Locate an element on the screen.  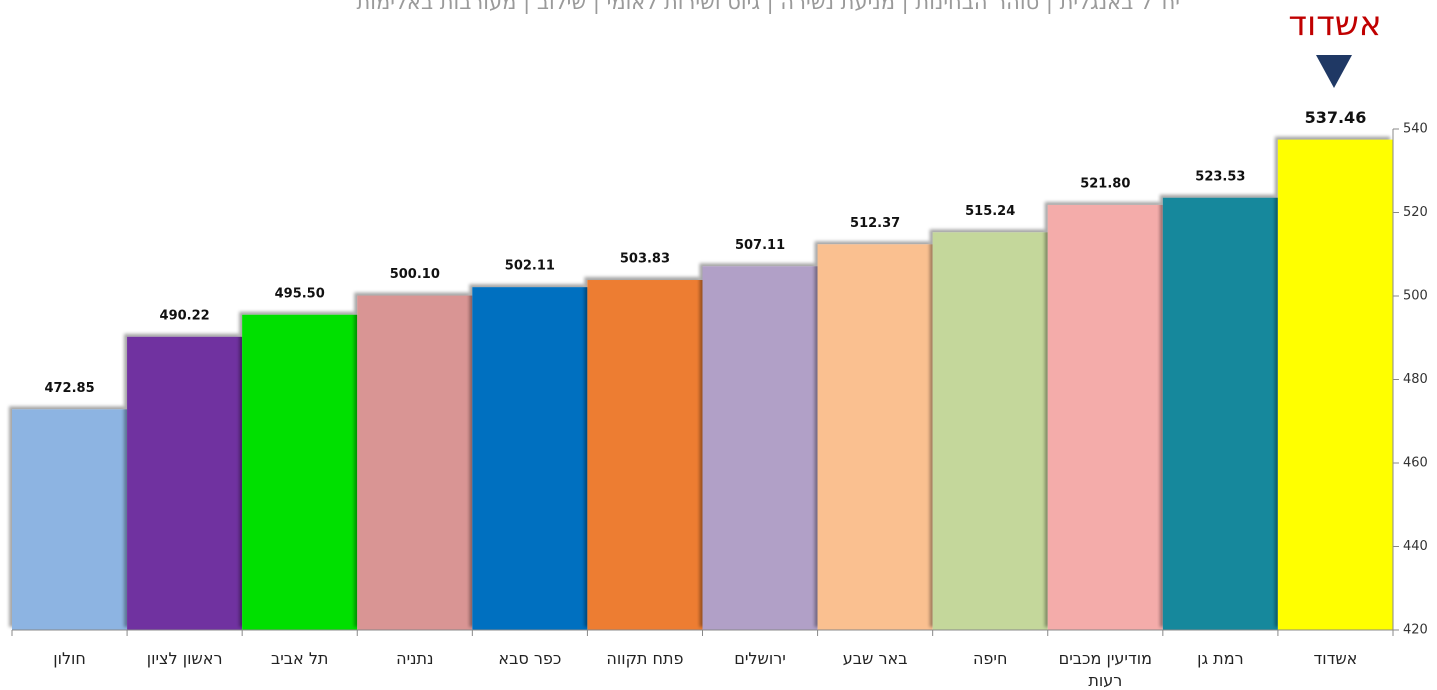
value-label: 502.11 is located at coordinates (530, 266).